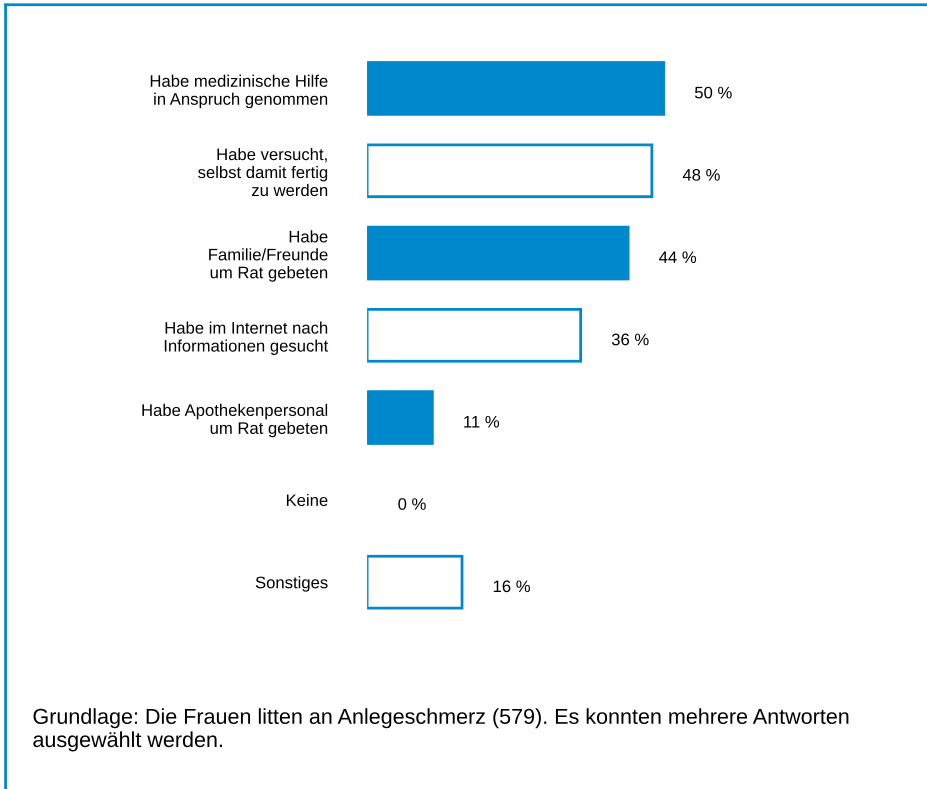  What do you see at coordinates (263, 172) in the screenshot?
I see `y-tick-label: Habe versucht, selbst damit fertig zu werden` at bounding box center [263, 172].